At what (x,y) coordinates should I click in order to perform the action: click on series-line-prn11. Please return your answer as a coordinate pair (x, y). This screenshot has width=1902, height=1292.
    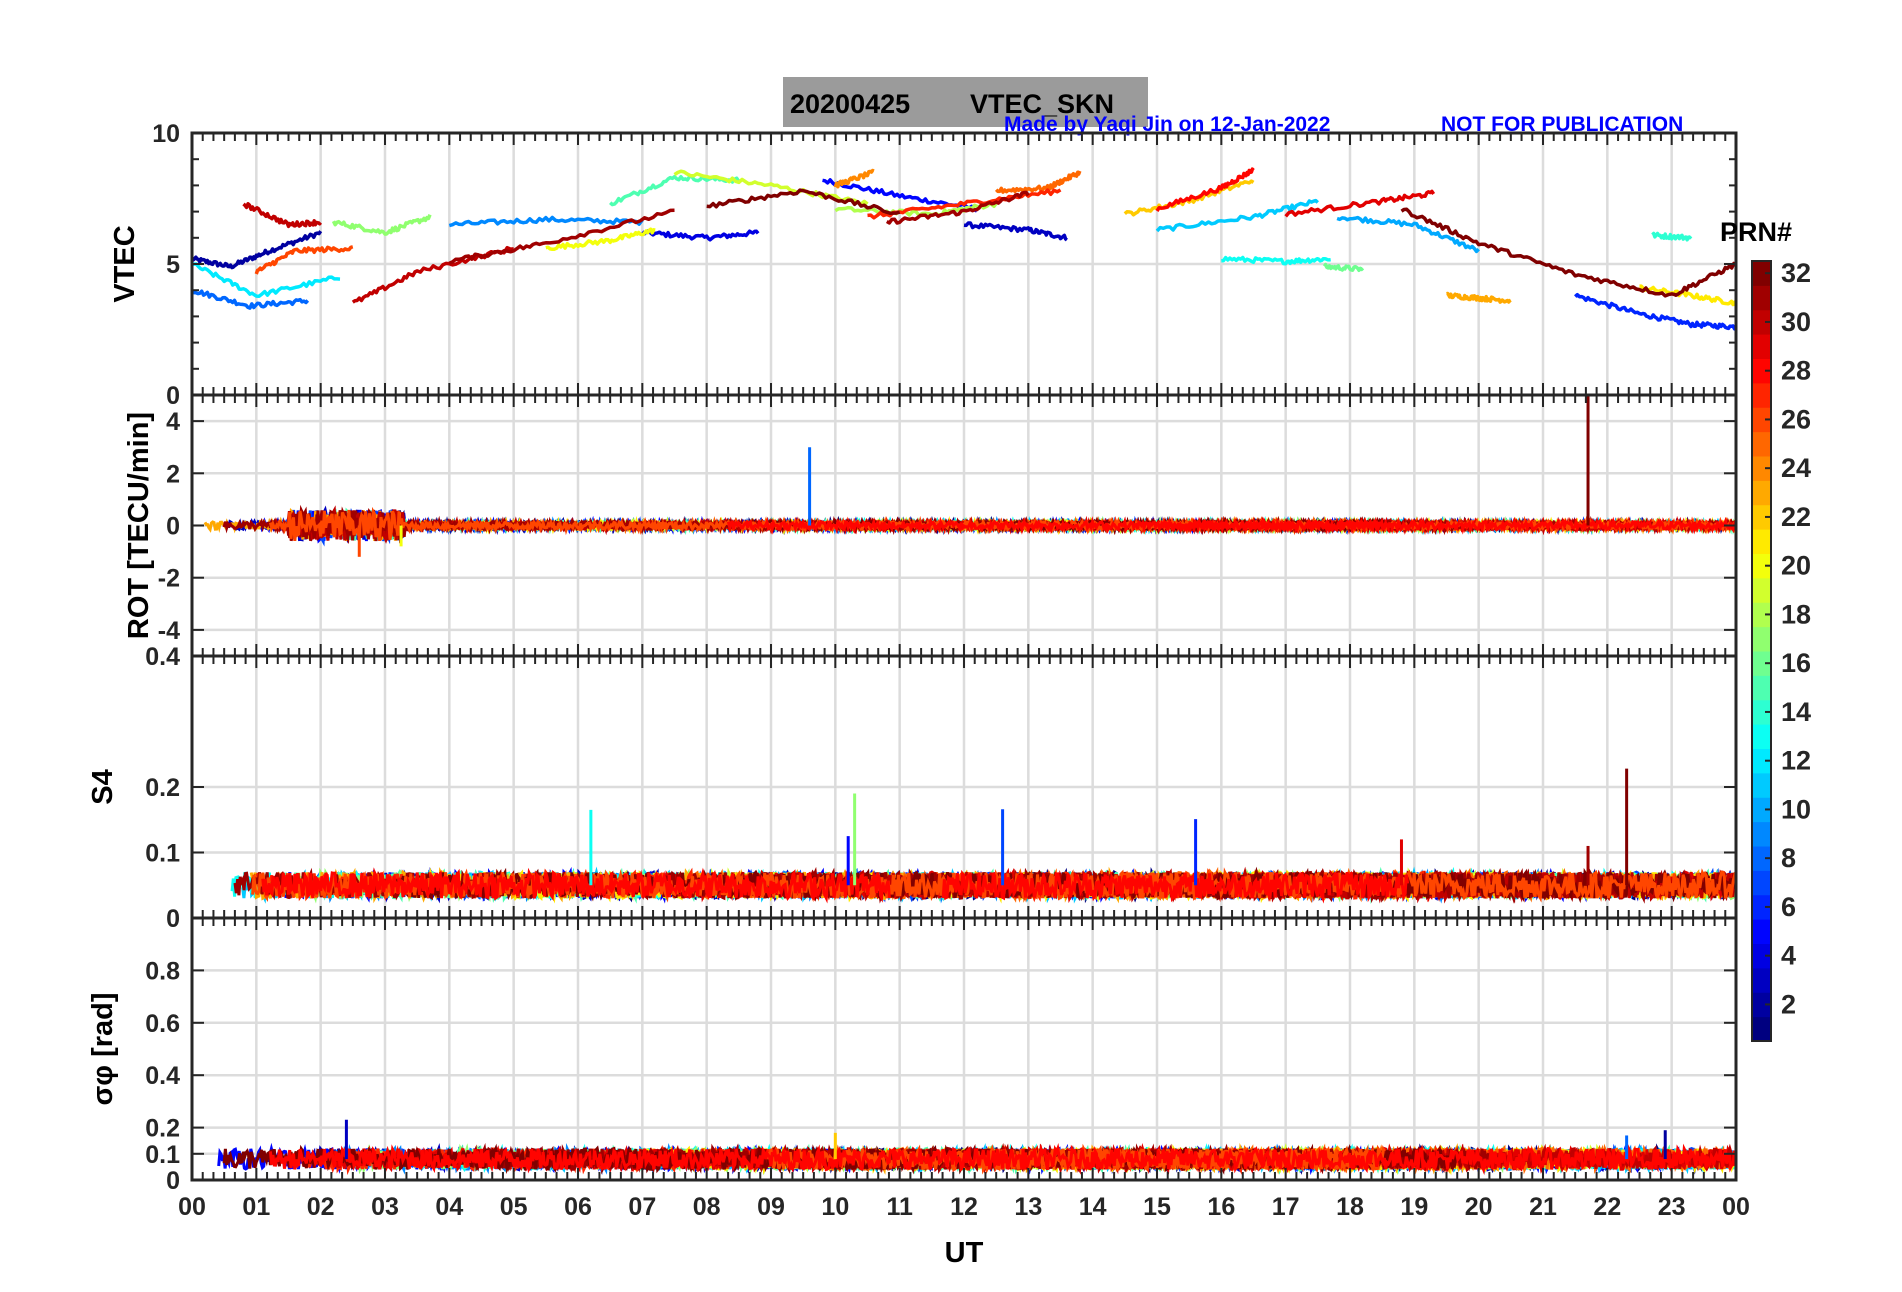
    Looking at the image, I should click on (1237, 215).